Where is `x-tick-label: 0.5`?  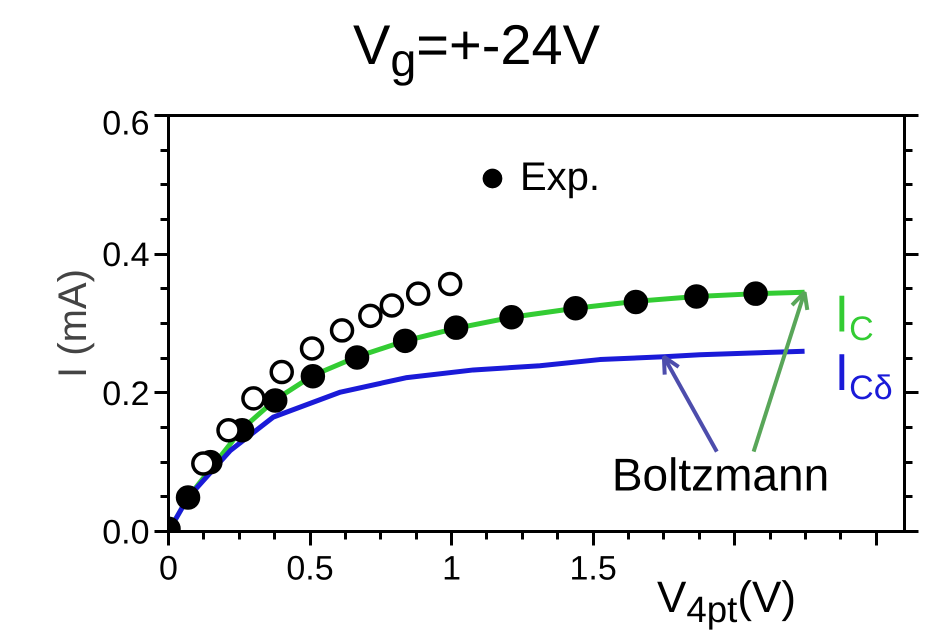
x-tick-label: 0.5 is located at coordinates (310, 569).